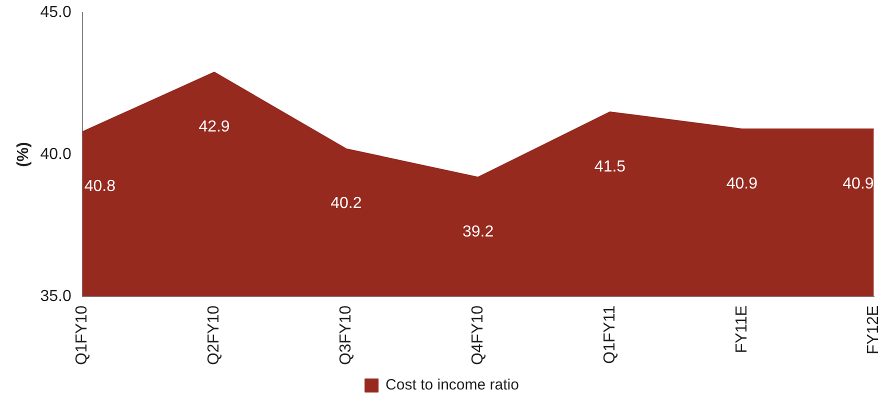  I want to click on data-label: 39.2, so click(478, 232).